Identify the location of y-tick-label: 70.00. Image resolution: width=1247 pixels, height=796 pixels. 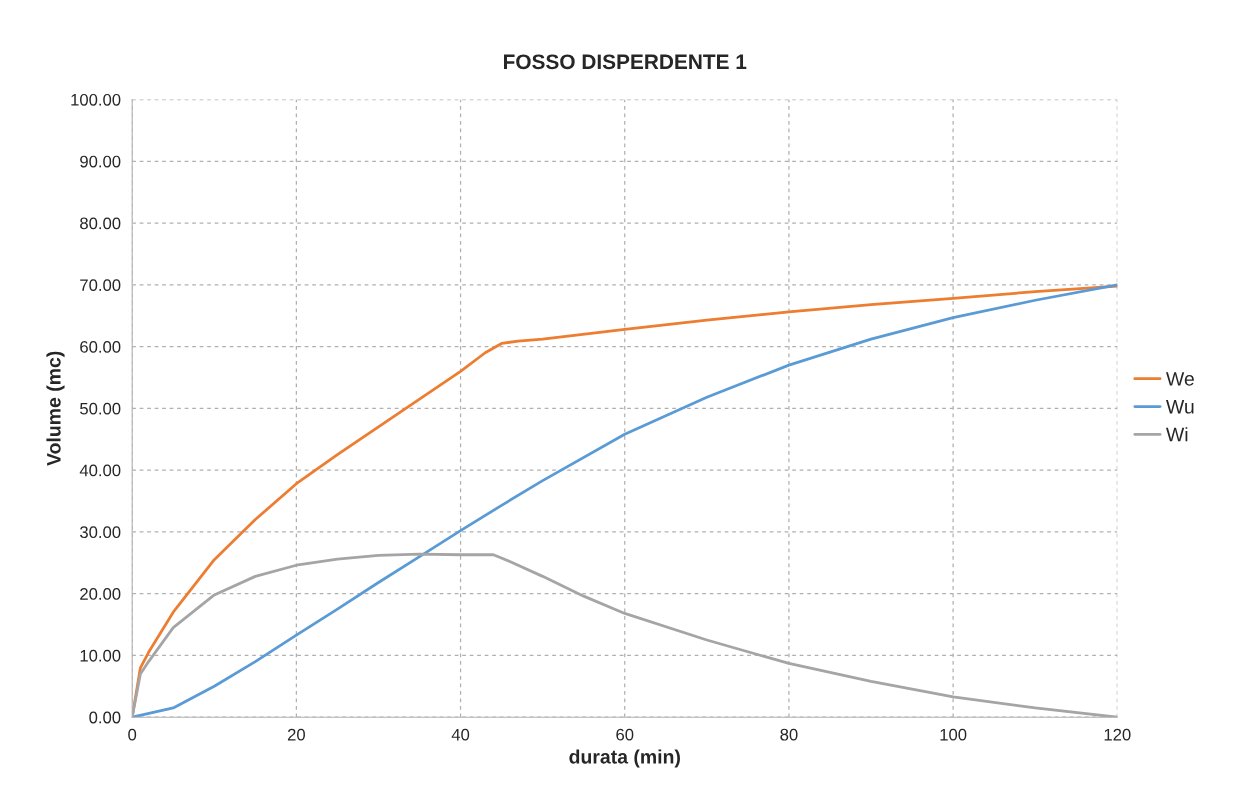
(100, 285).